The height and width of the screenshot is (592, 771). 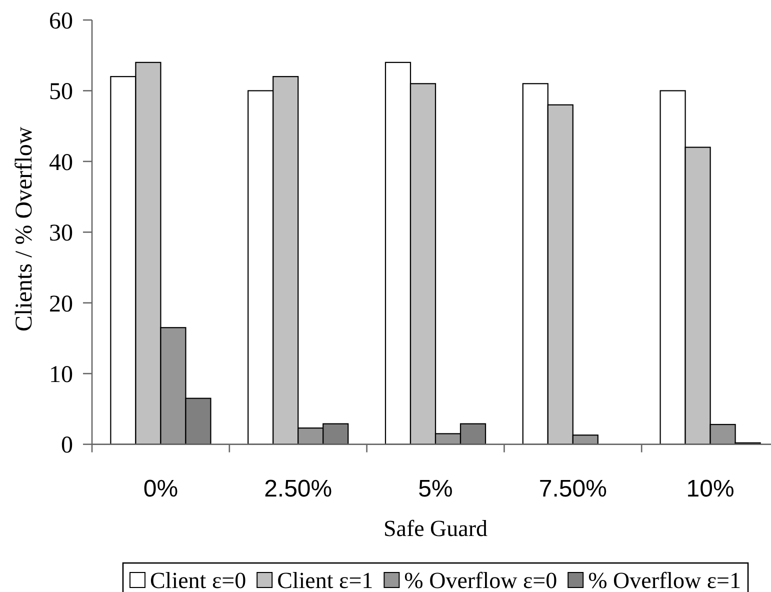 What do you see at coordinates (61, 375) in the screenshot?
I see `y-tick-label: 10` at bounding box center [61, 375].